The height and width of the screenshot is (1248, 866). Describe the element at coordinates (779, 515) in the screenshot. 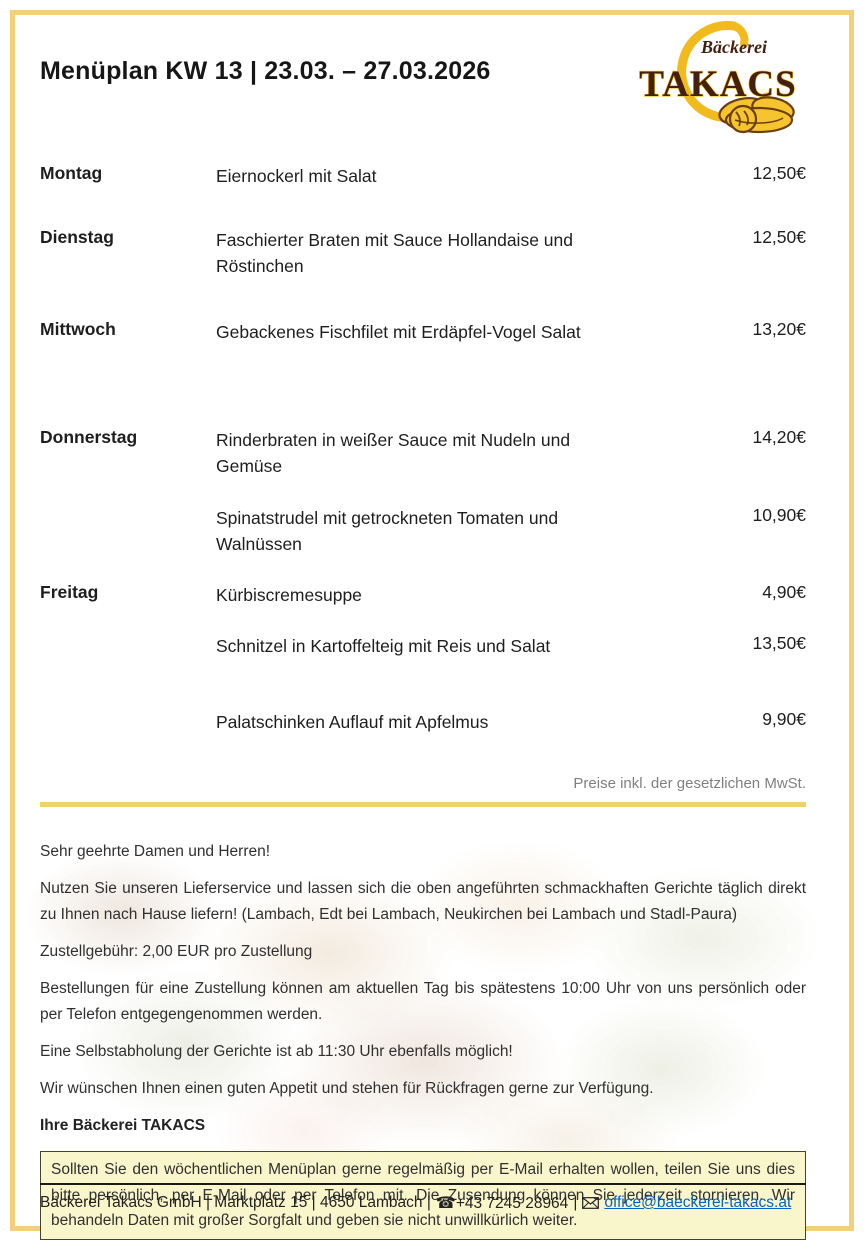

I see `dish-price: 10,90€` at that location.